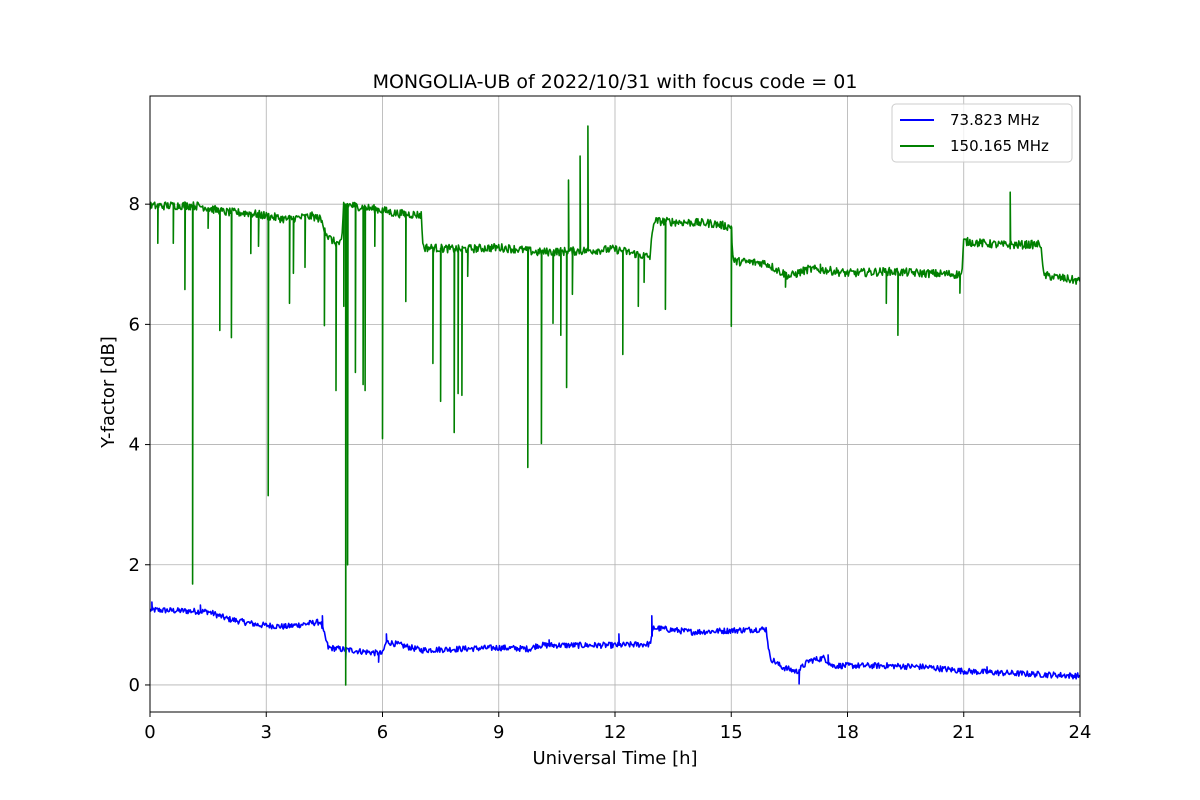 Image resolution: width=1200 pixels, height=800 pixels. What do you see at coordinates (134, 685) in the screenshot?
I see `y-tick-label: 0` at bounding box center [134, 685].